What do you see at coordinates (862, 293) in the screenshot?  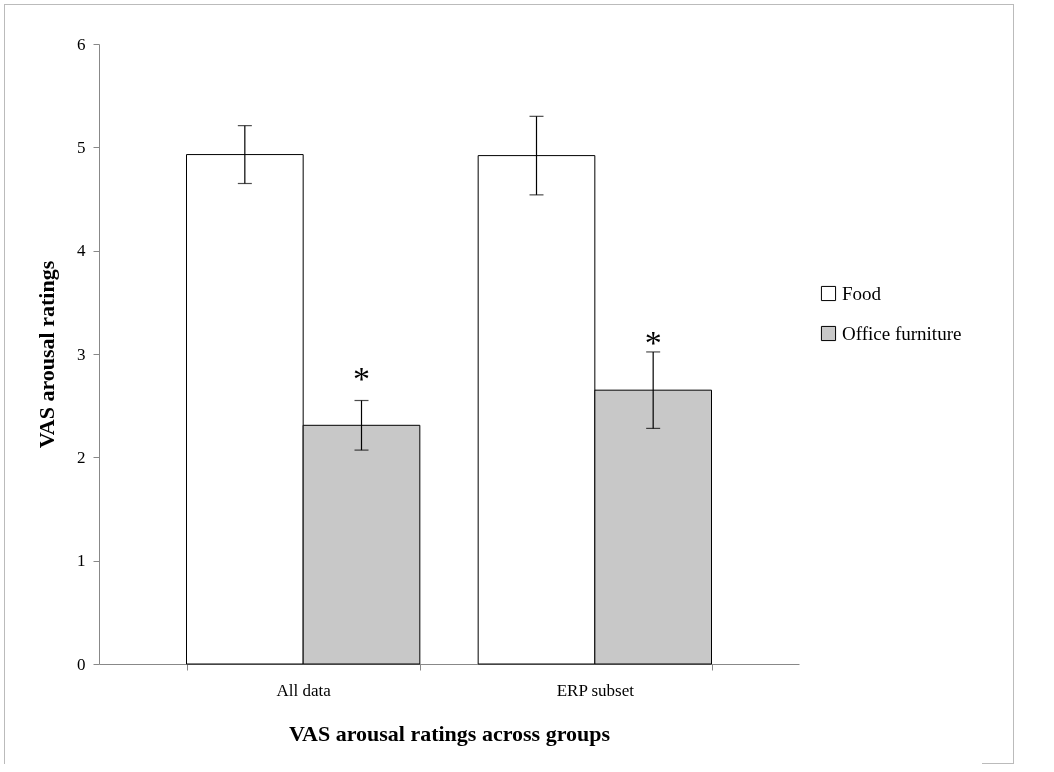 I see `legend-label: Food` at bounding box center [862, 293].